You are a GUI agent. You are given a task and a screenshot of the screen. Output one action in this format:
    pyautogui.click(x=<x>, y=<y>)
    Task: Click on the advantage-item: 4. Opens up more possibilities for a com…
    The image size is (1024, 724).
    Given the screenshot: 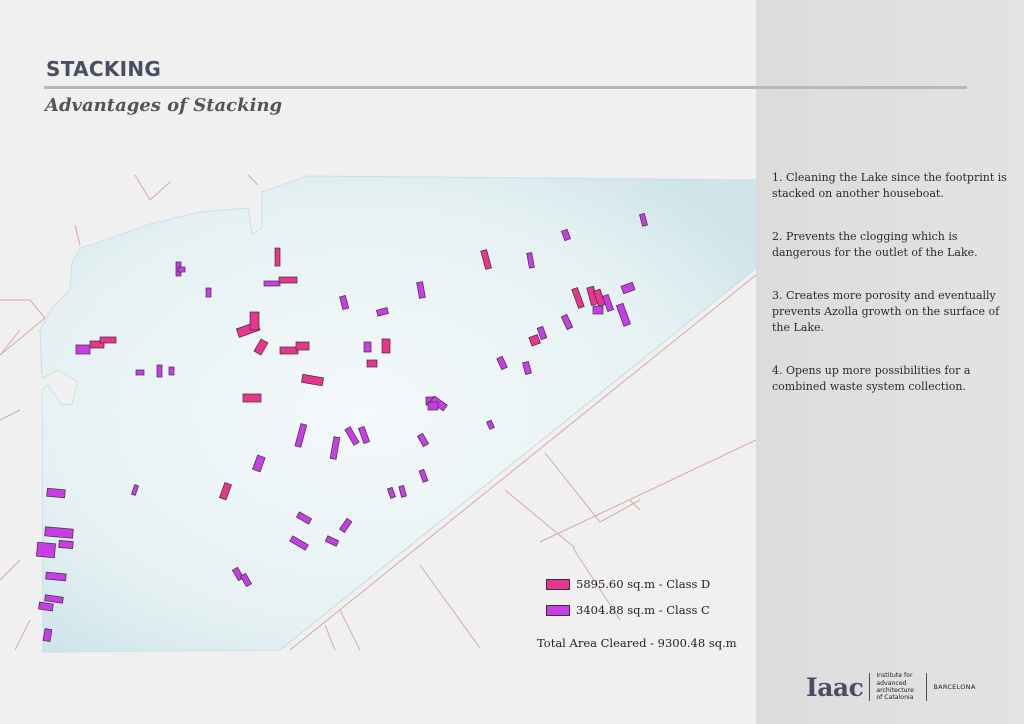 What is the action you would take?
    pyautogui.click(x=871, y=378)
    